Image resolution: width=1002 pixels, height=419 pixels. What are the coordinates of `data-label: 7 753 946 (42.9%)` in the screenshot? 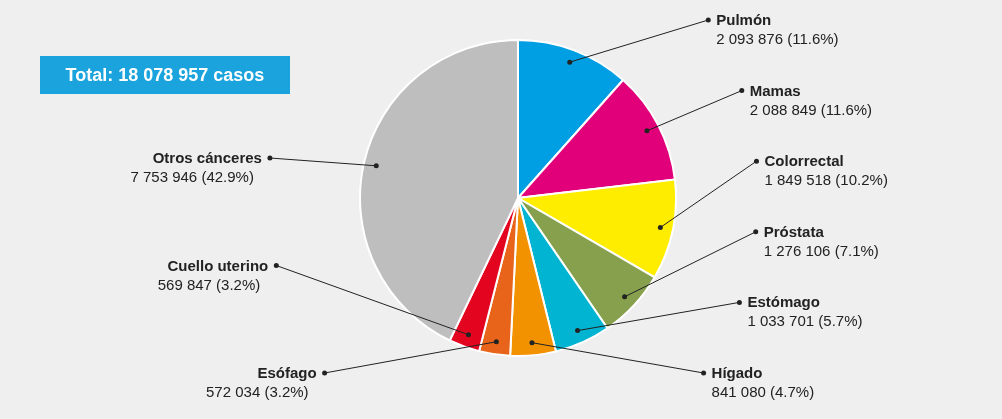 It's located at (192, 176).